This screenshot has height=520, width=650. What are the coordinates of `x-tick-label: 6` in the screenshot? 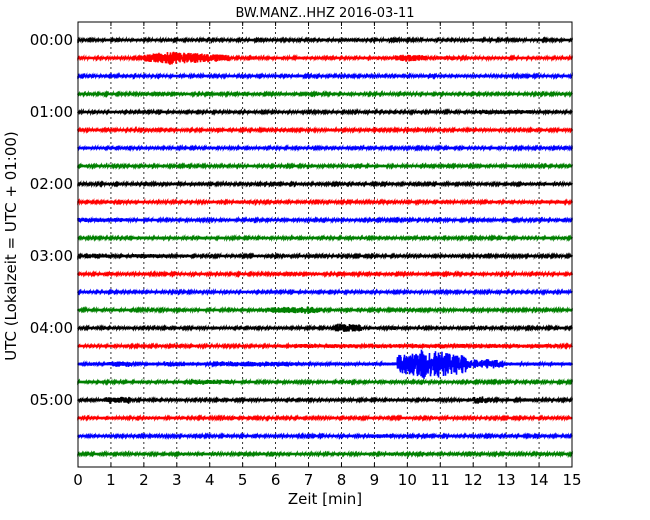 It's located at (276, 480).